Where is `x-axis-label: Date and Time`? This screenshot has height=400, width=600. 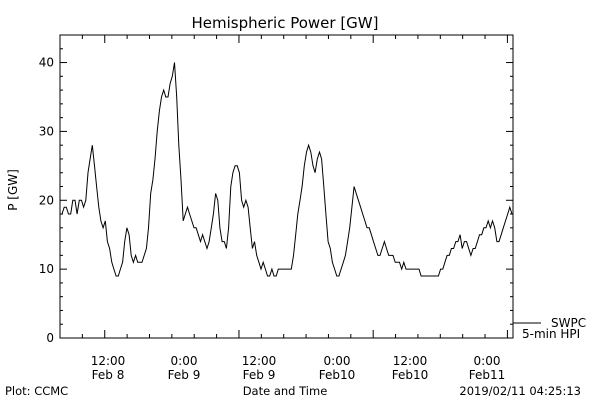 x-axis-label: Date and Time is located at coordinates (285, 391).